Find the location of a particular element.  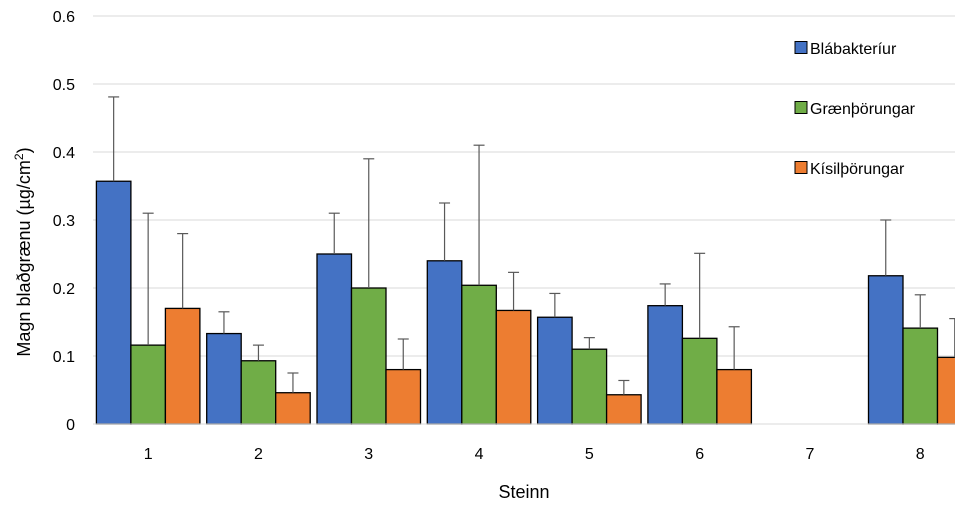

x-tick-label: 4 is located at coordinates (479, 454).